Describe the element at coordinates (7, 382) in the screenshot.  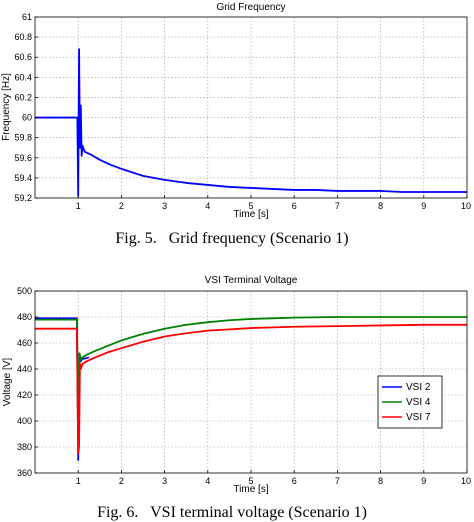
I see `y-axis-label: Voltage [V]` at that location.